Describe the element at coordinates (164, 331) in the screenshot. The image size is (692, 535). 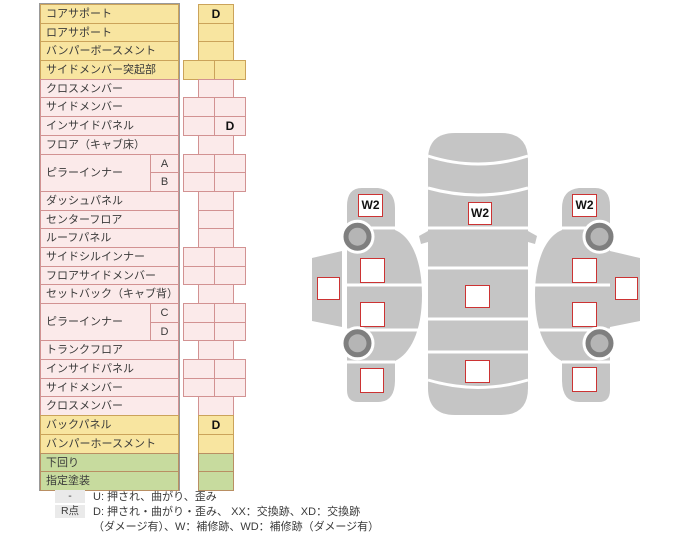
I see `part-sub-label-d: D` at that location.